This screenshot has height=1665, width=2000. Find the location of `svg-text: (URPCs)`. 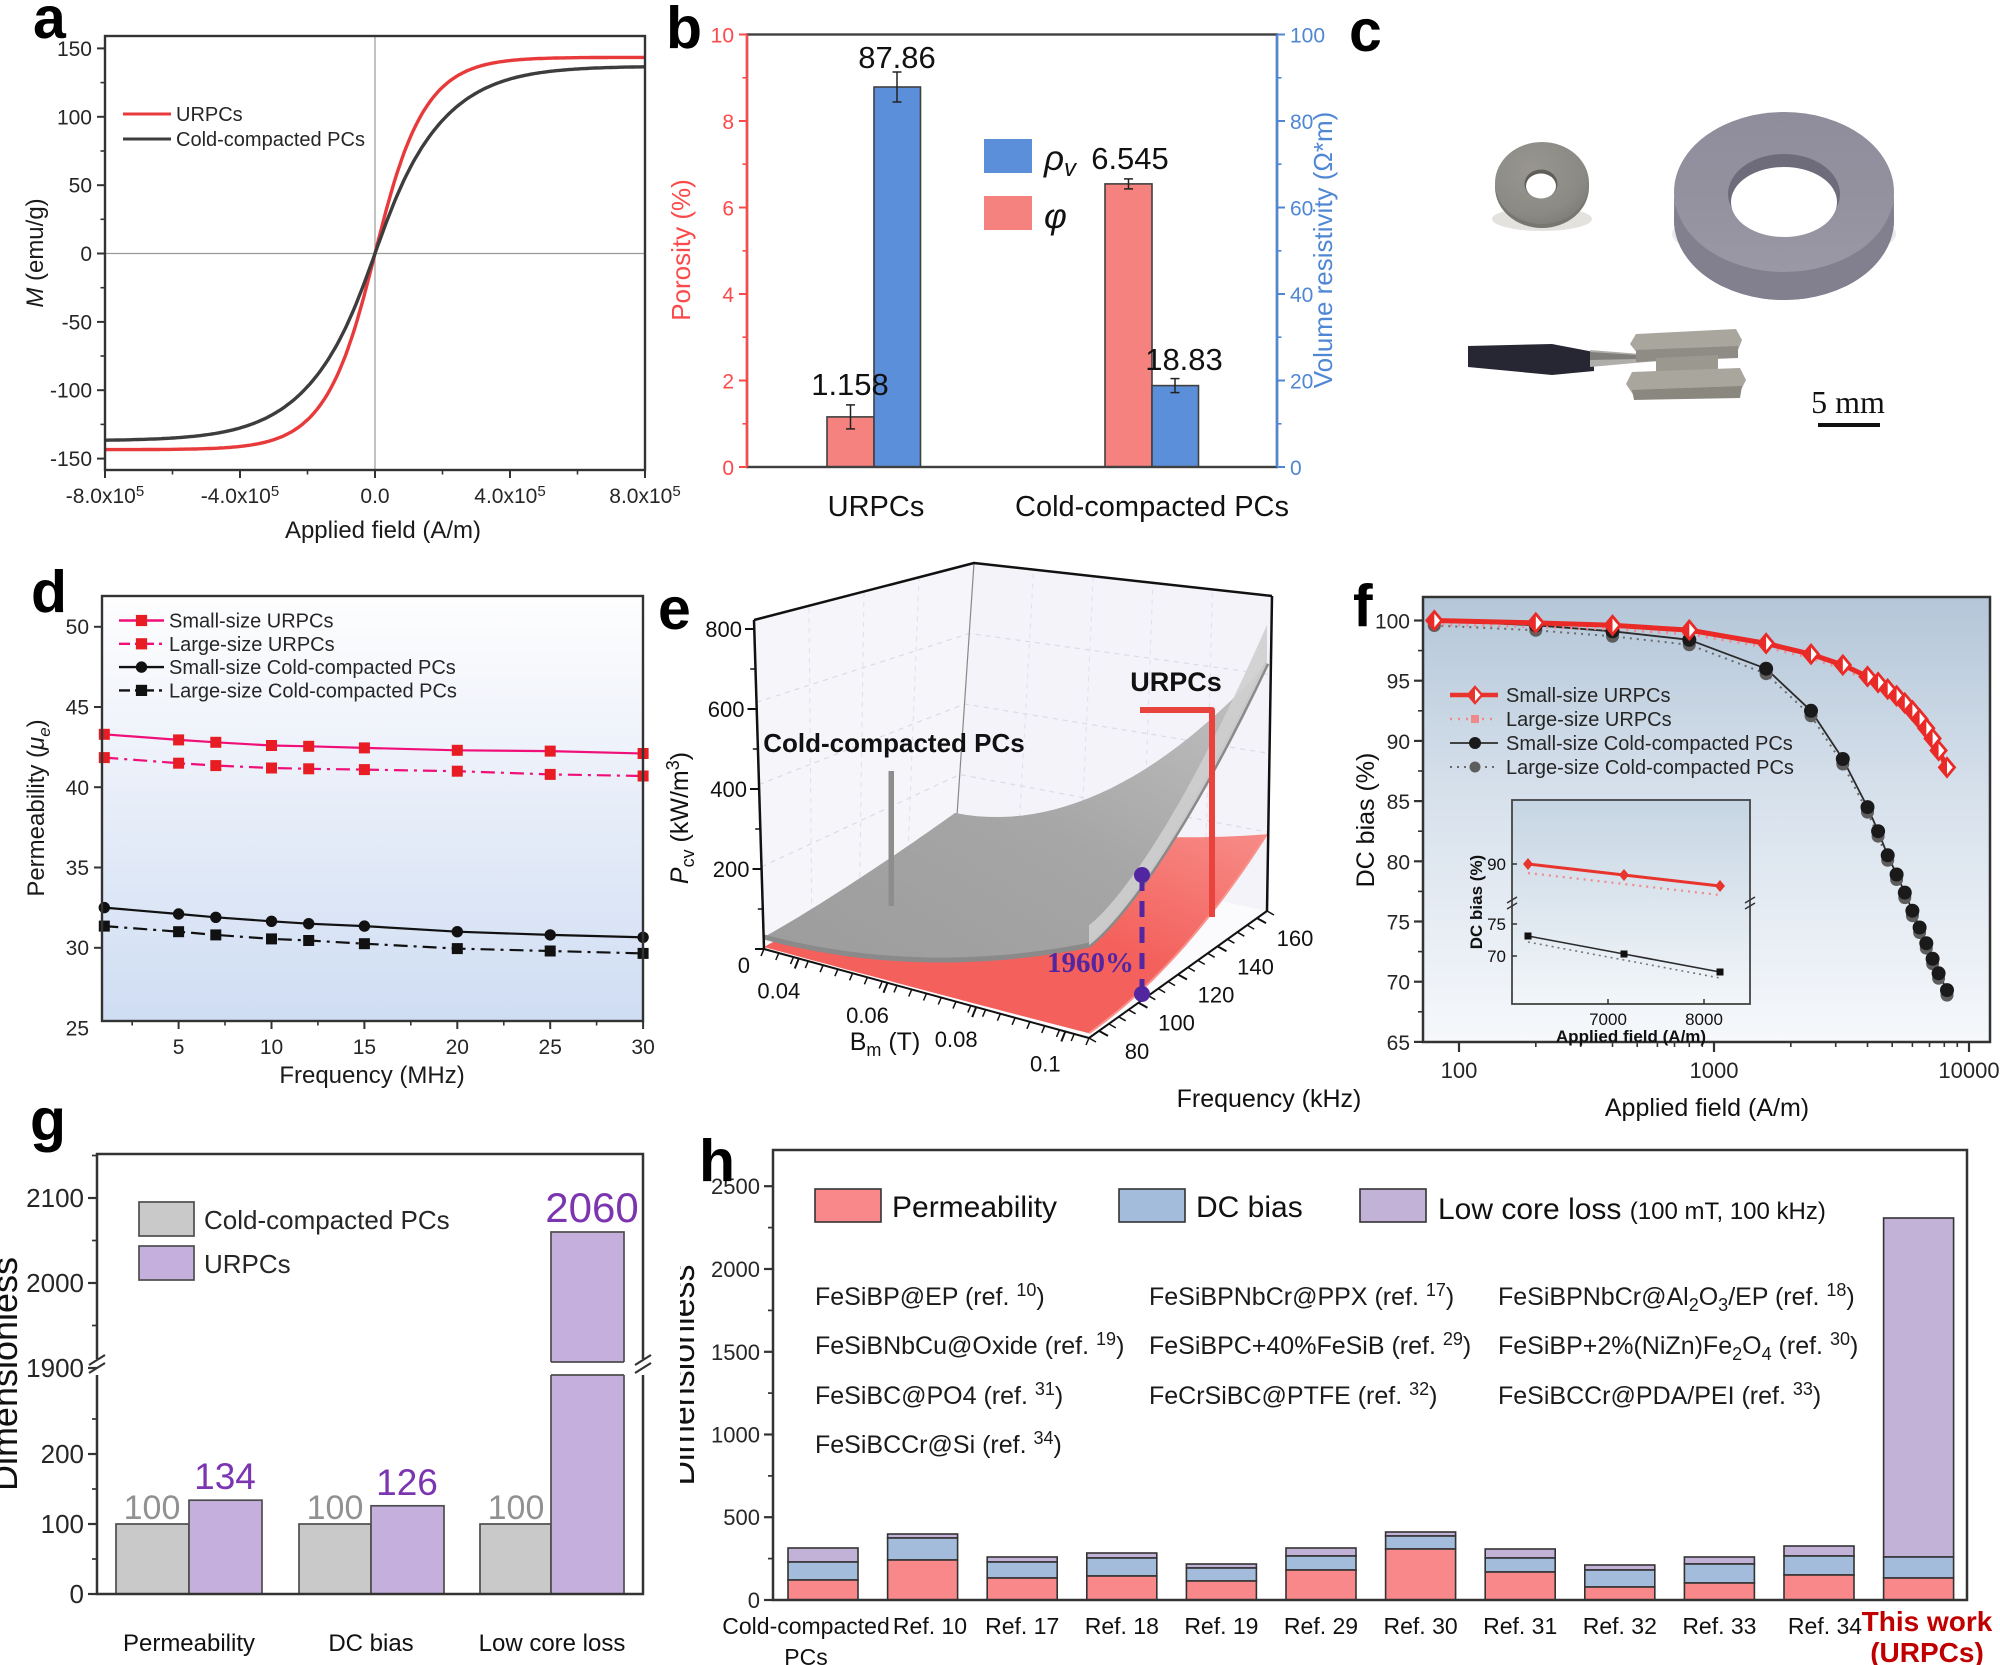

svg-text: (URPCs) is located at coordinates (1927, 1651).